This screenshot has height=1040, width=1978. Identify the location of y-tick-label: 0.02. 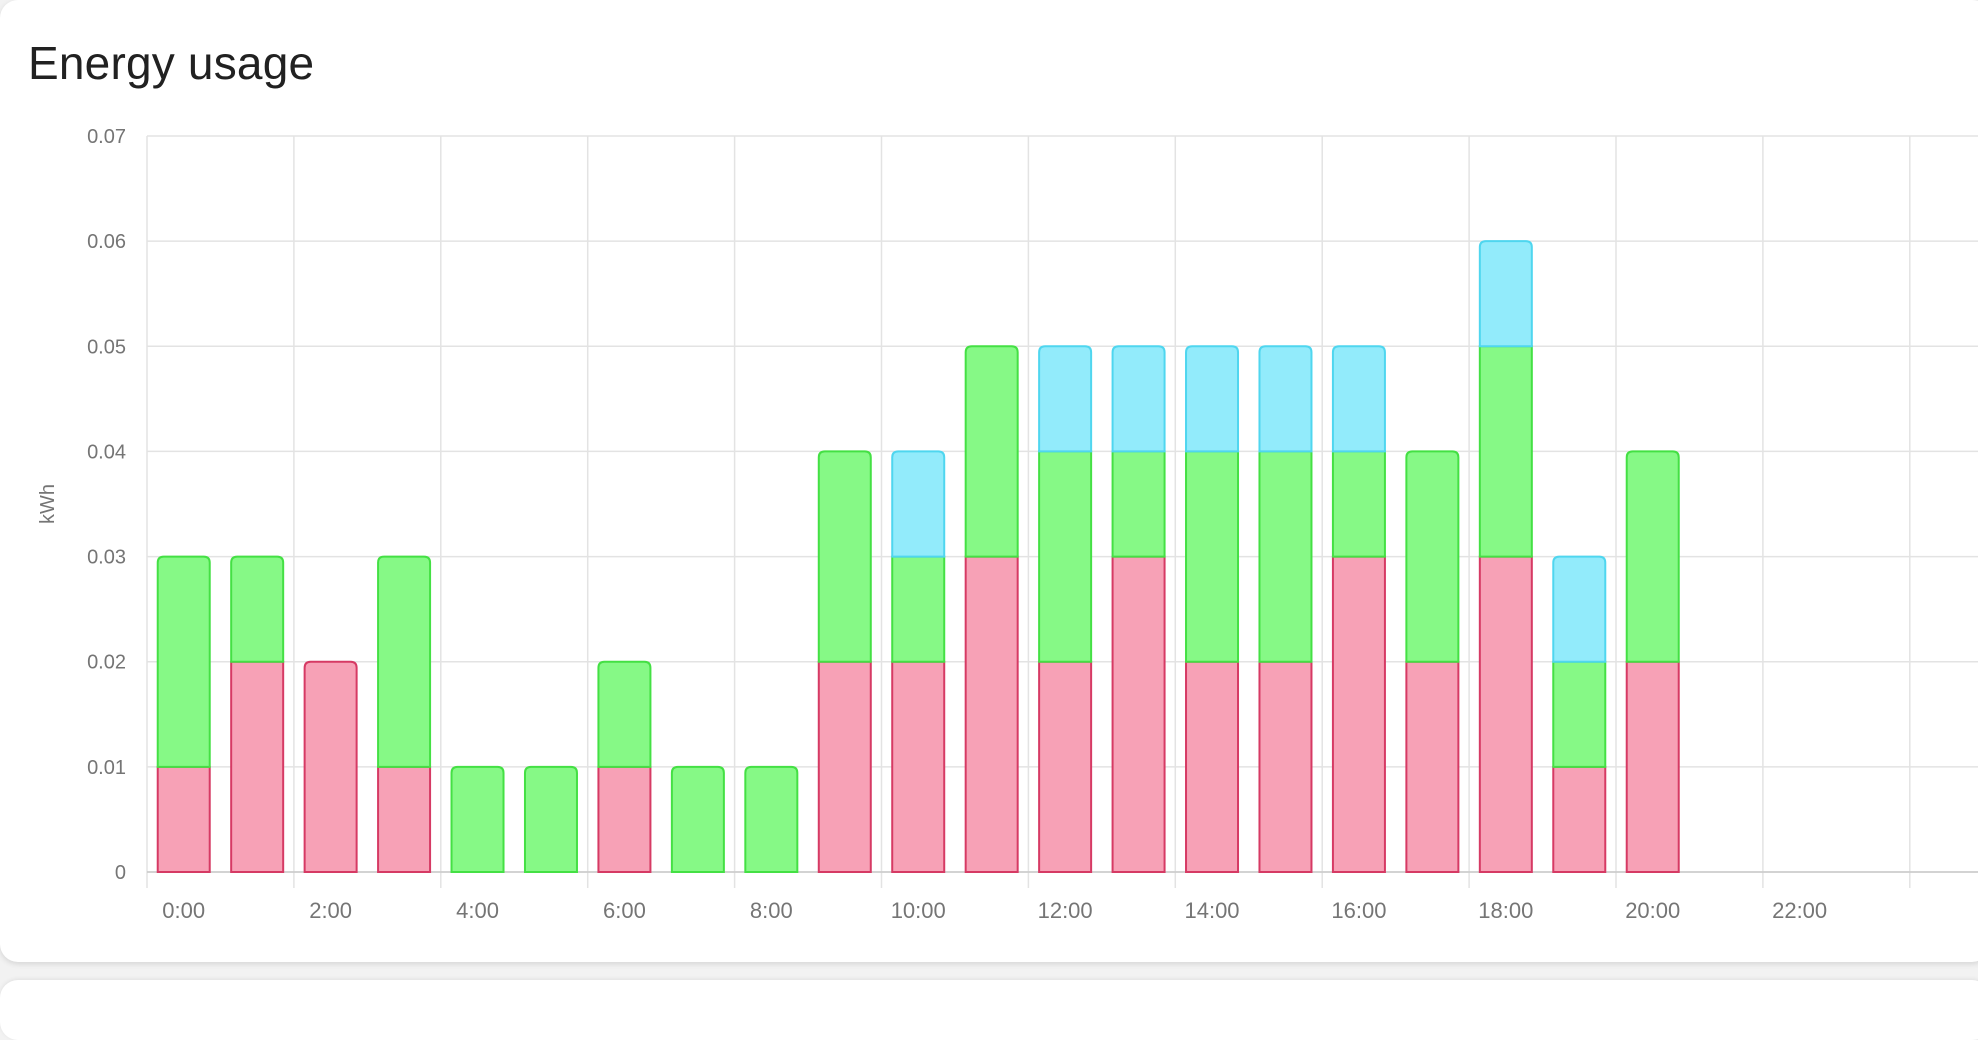
(106, 663).